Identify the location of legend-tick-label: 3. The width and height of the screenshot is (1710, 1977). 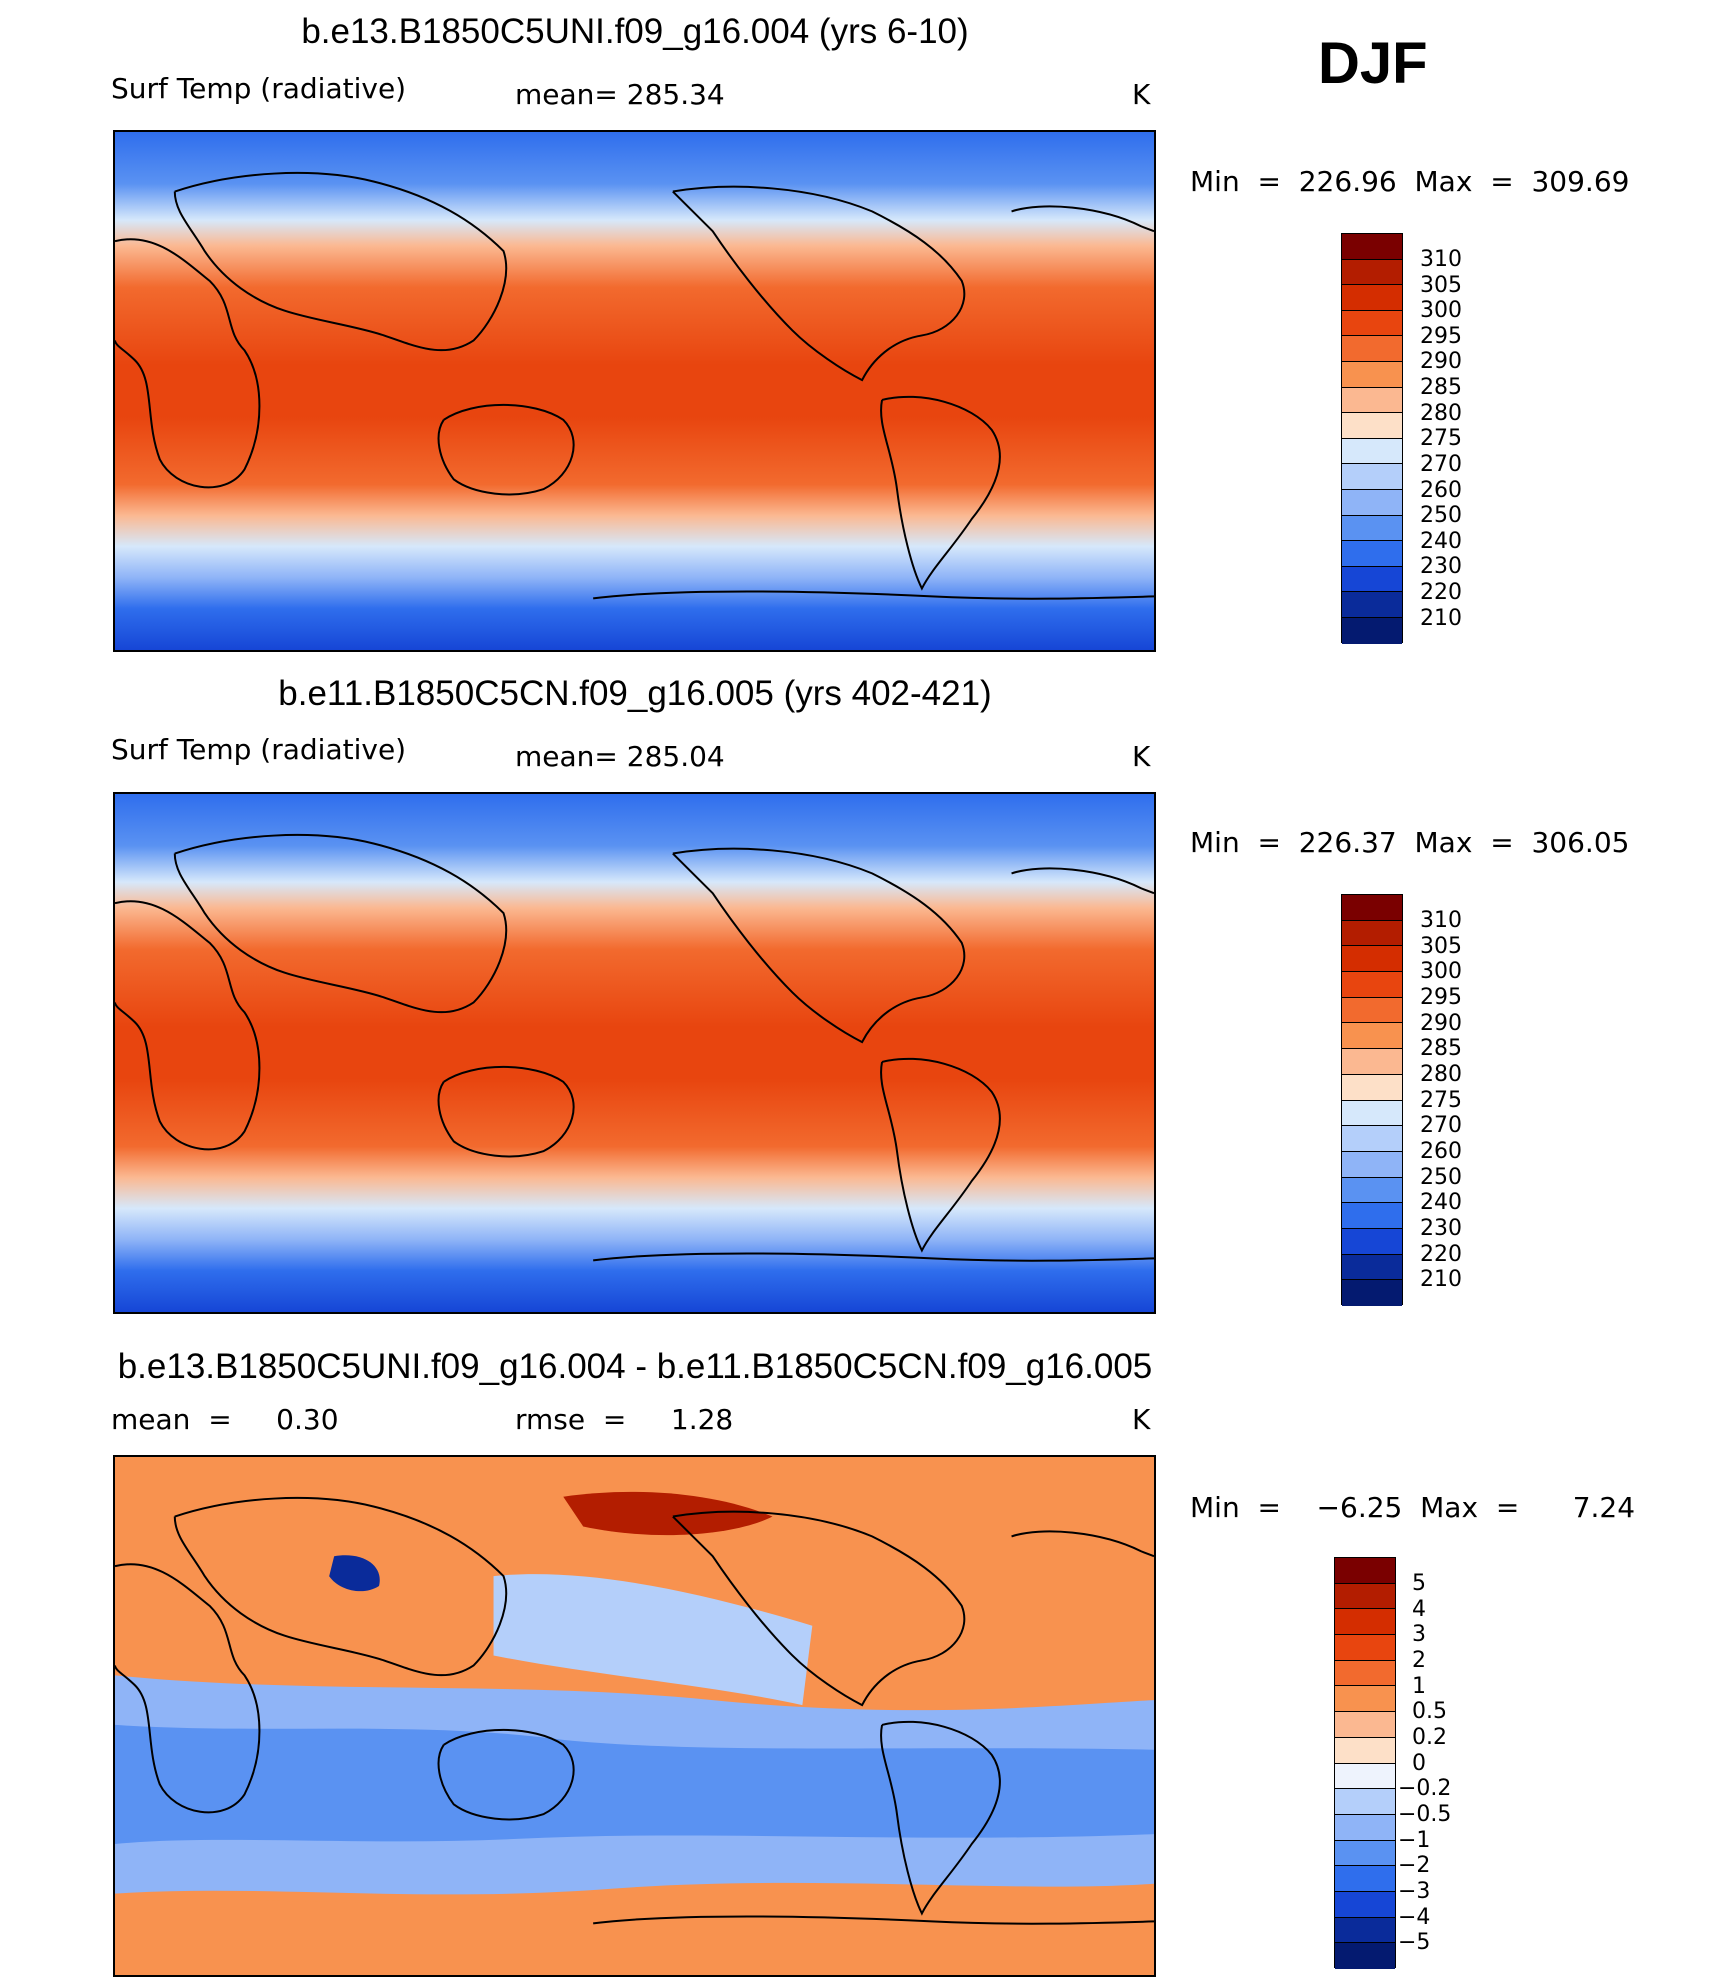
(1419, 1634).